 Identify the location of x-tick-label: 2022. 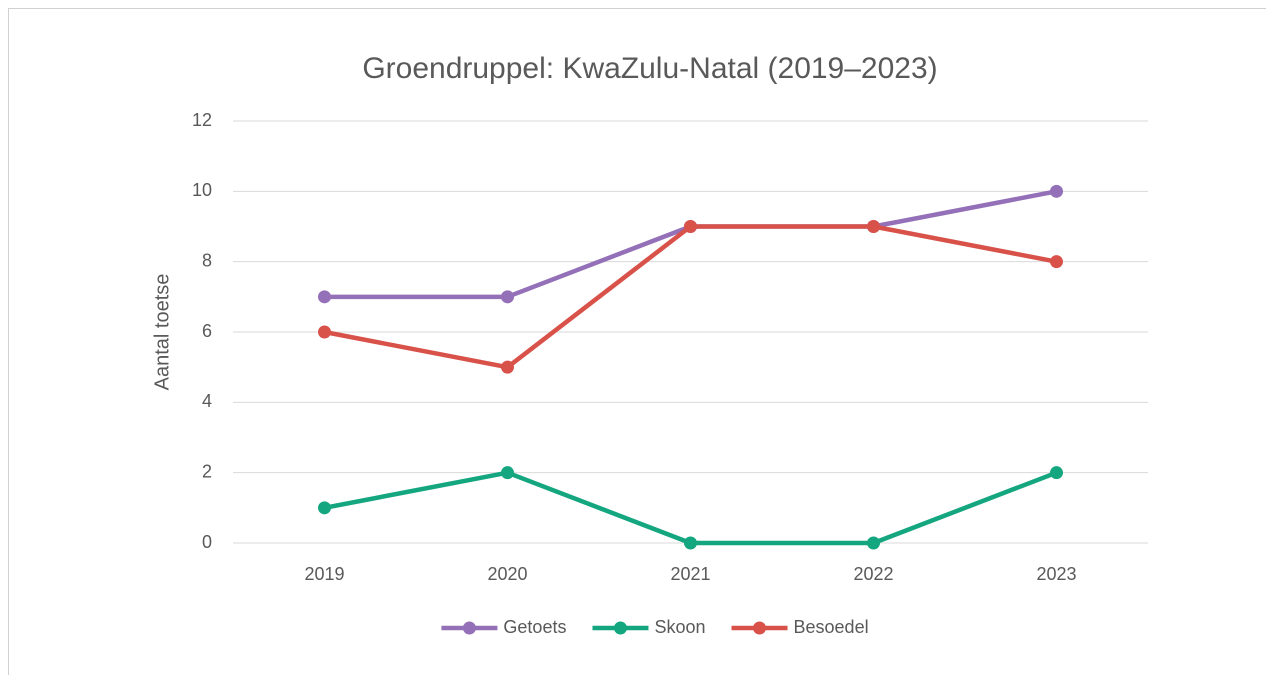
(873, 574).